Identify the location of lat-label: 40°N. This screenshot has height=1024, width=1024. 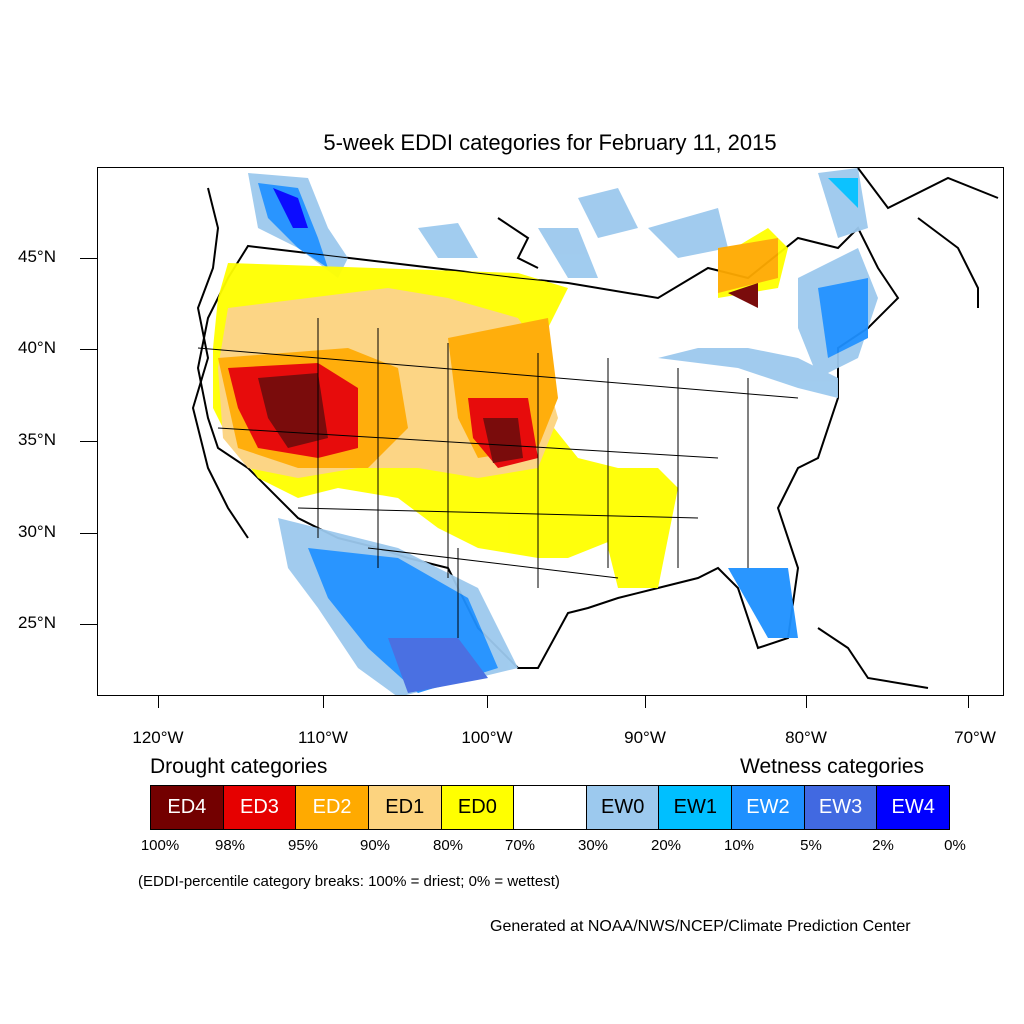
(37, 347).